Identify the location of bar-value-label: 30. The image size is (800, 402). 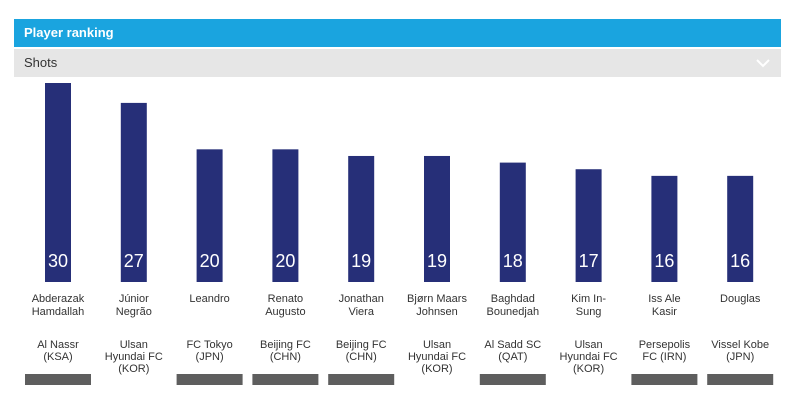
(58, 261).